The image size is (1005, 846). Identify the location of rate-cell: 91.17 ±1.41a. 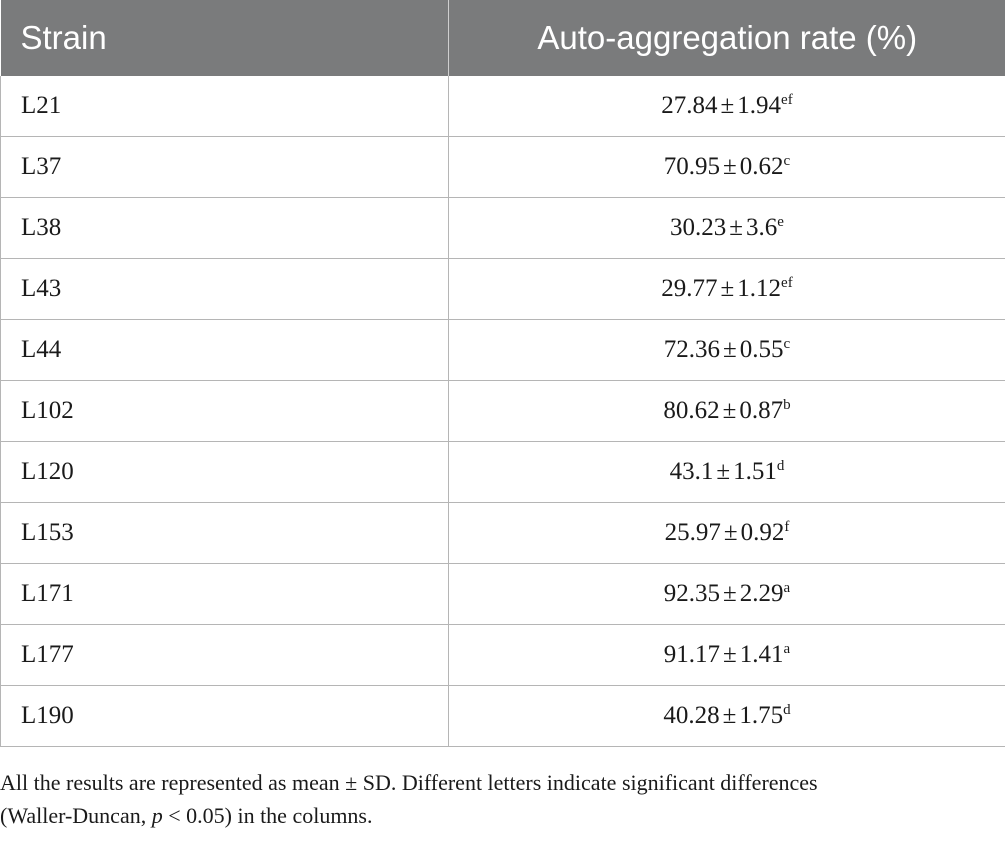
(726, 655).